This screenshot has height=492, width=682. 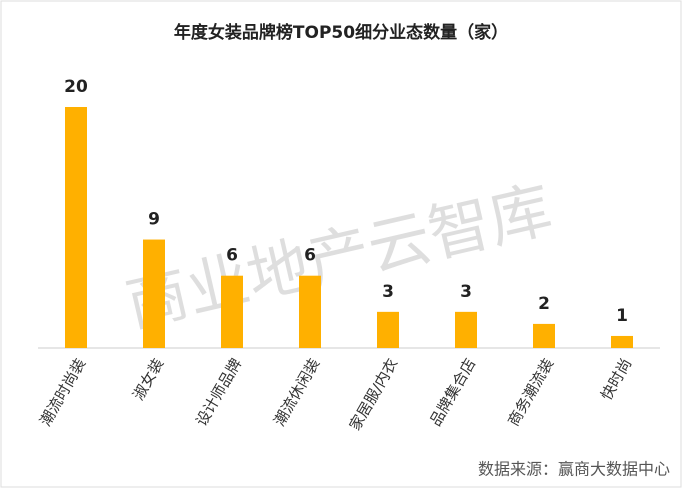 I want to click on value-label: 2, so click(x=544, y=304).